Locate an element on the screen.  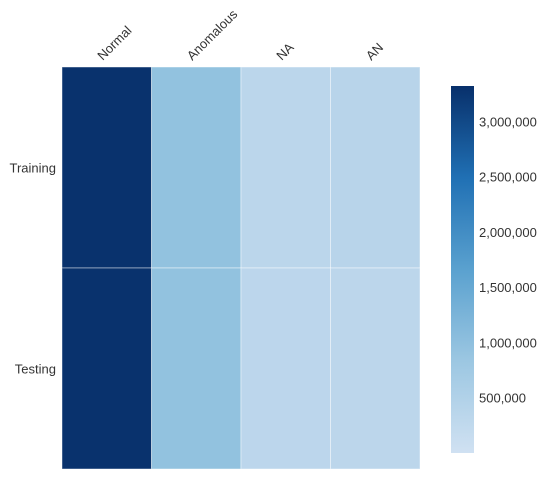
heatmap-cell-training-normal is located at coordinates (106, 167).